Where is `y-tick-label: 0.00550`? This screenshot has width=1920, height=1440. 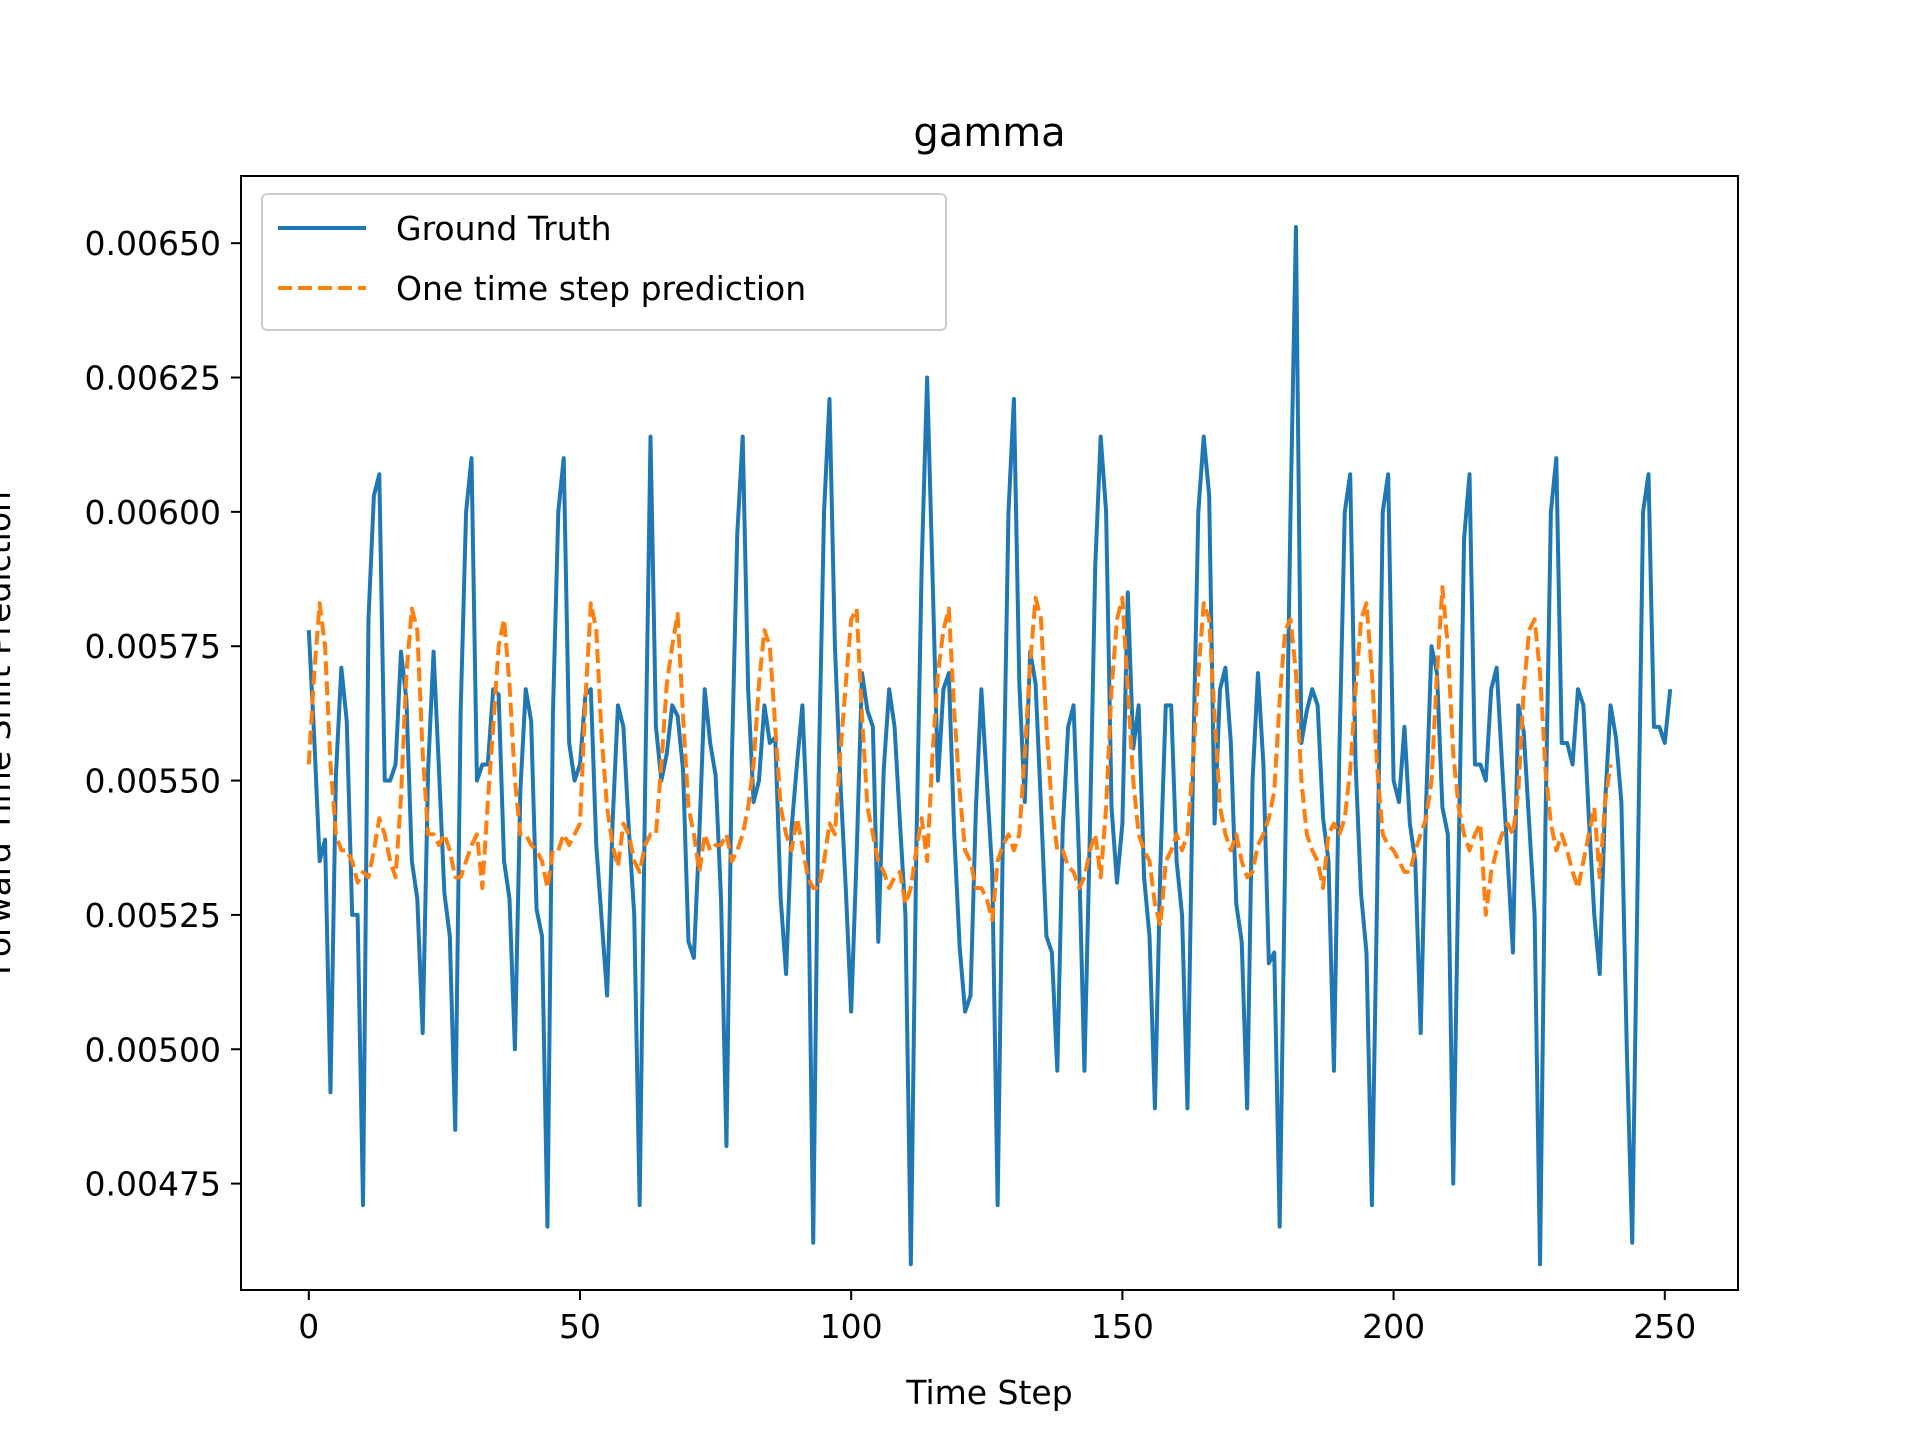 y-tick-label: 0.00550 is located at coordinates (153, 781).